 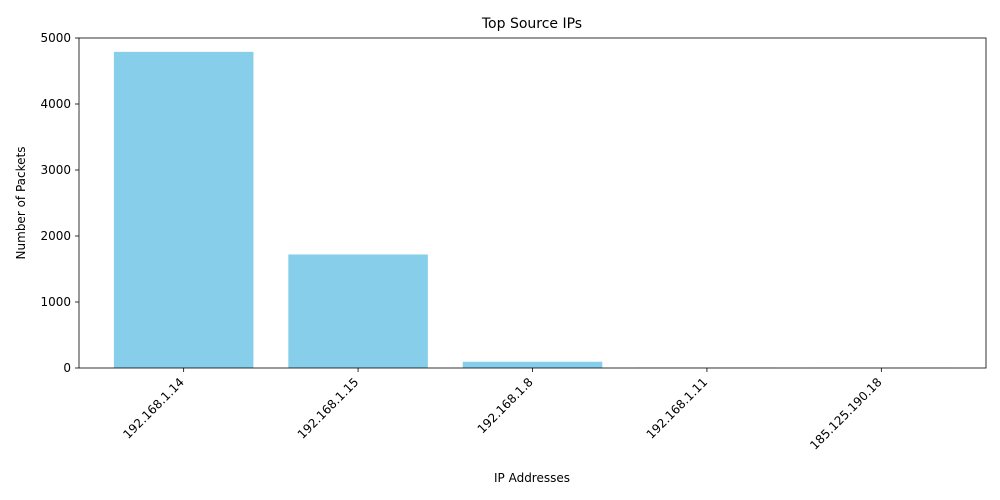 What do you see at coordinates (505, 405) in the screenshot?
I see `x-tick-label: 192.168.1.8` at bounding box center [505, 405].